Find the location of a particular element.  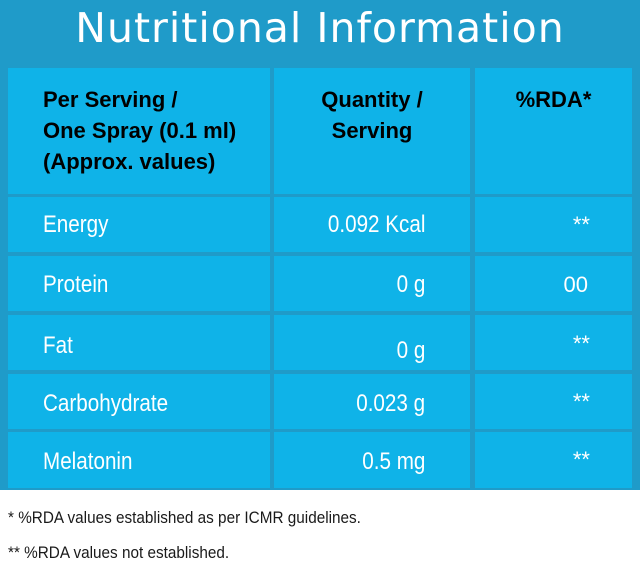

nutrient-name: Melatonin is located at coordinates (88, 461).